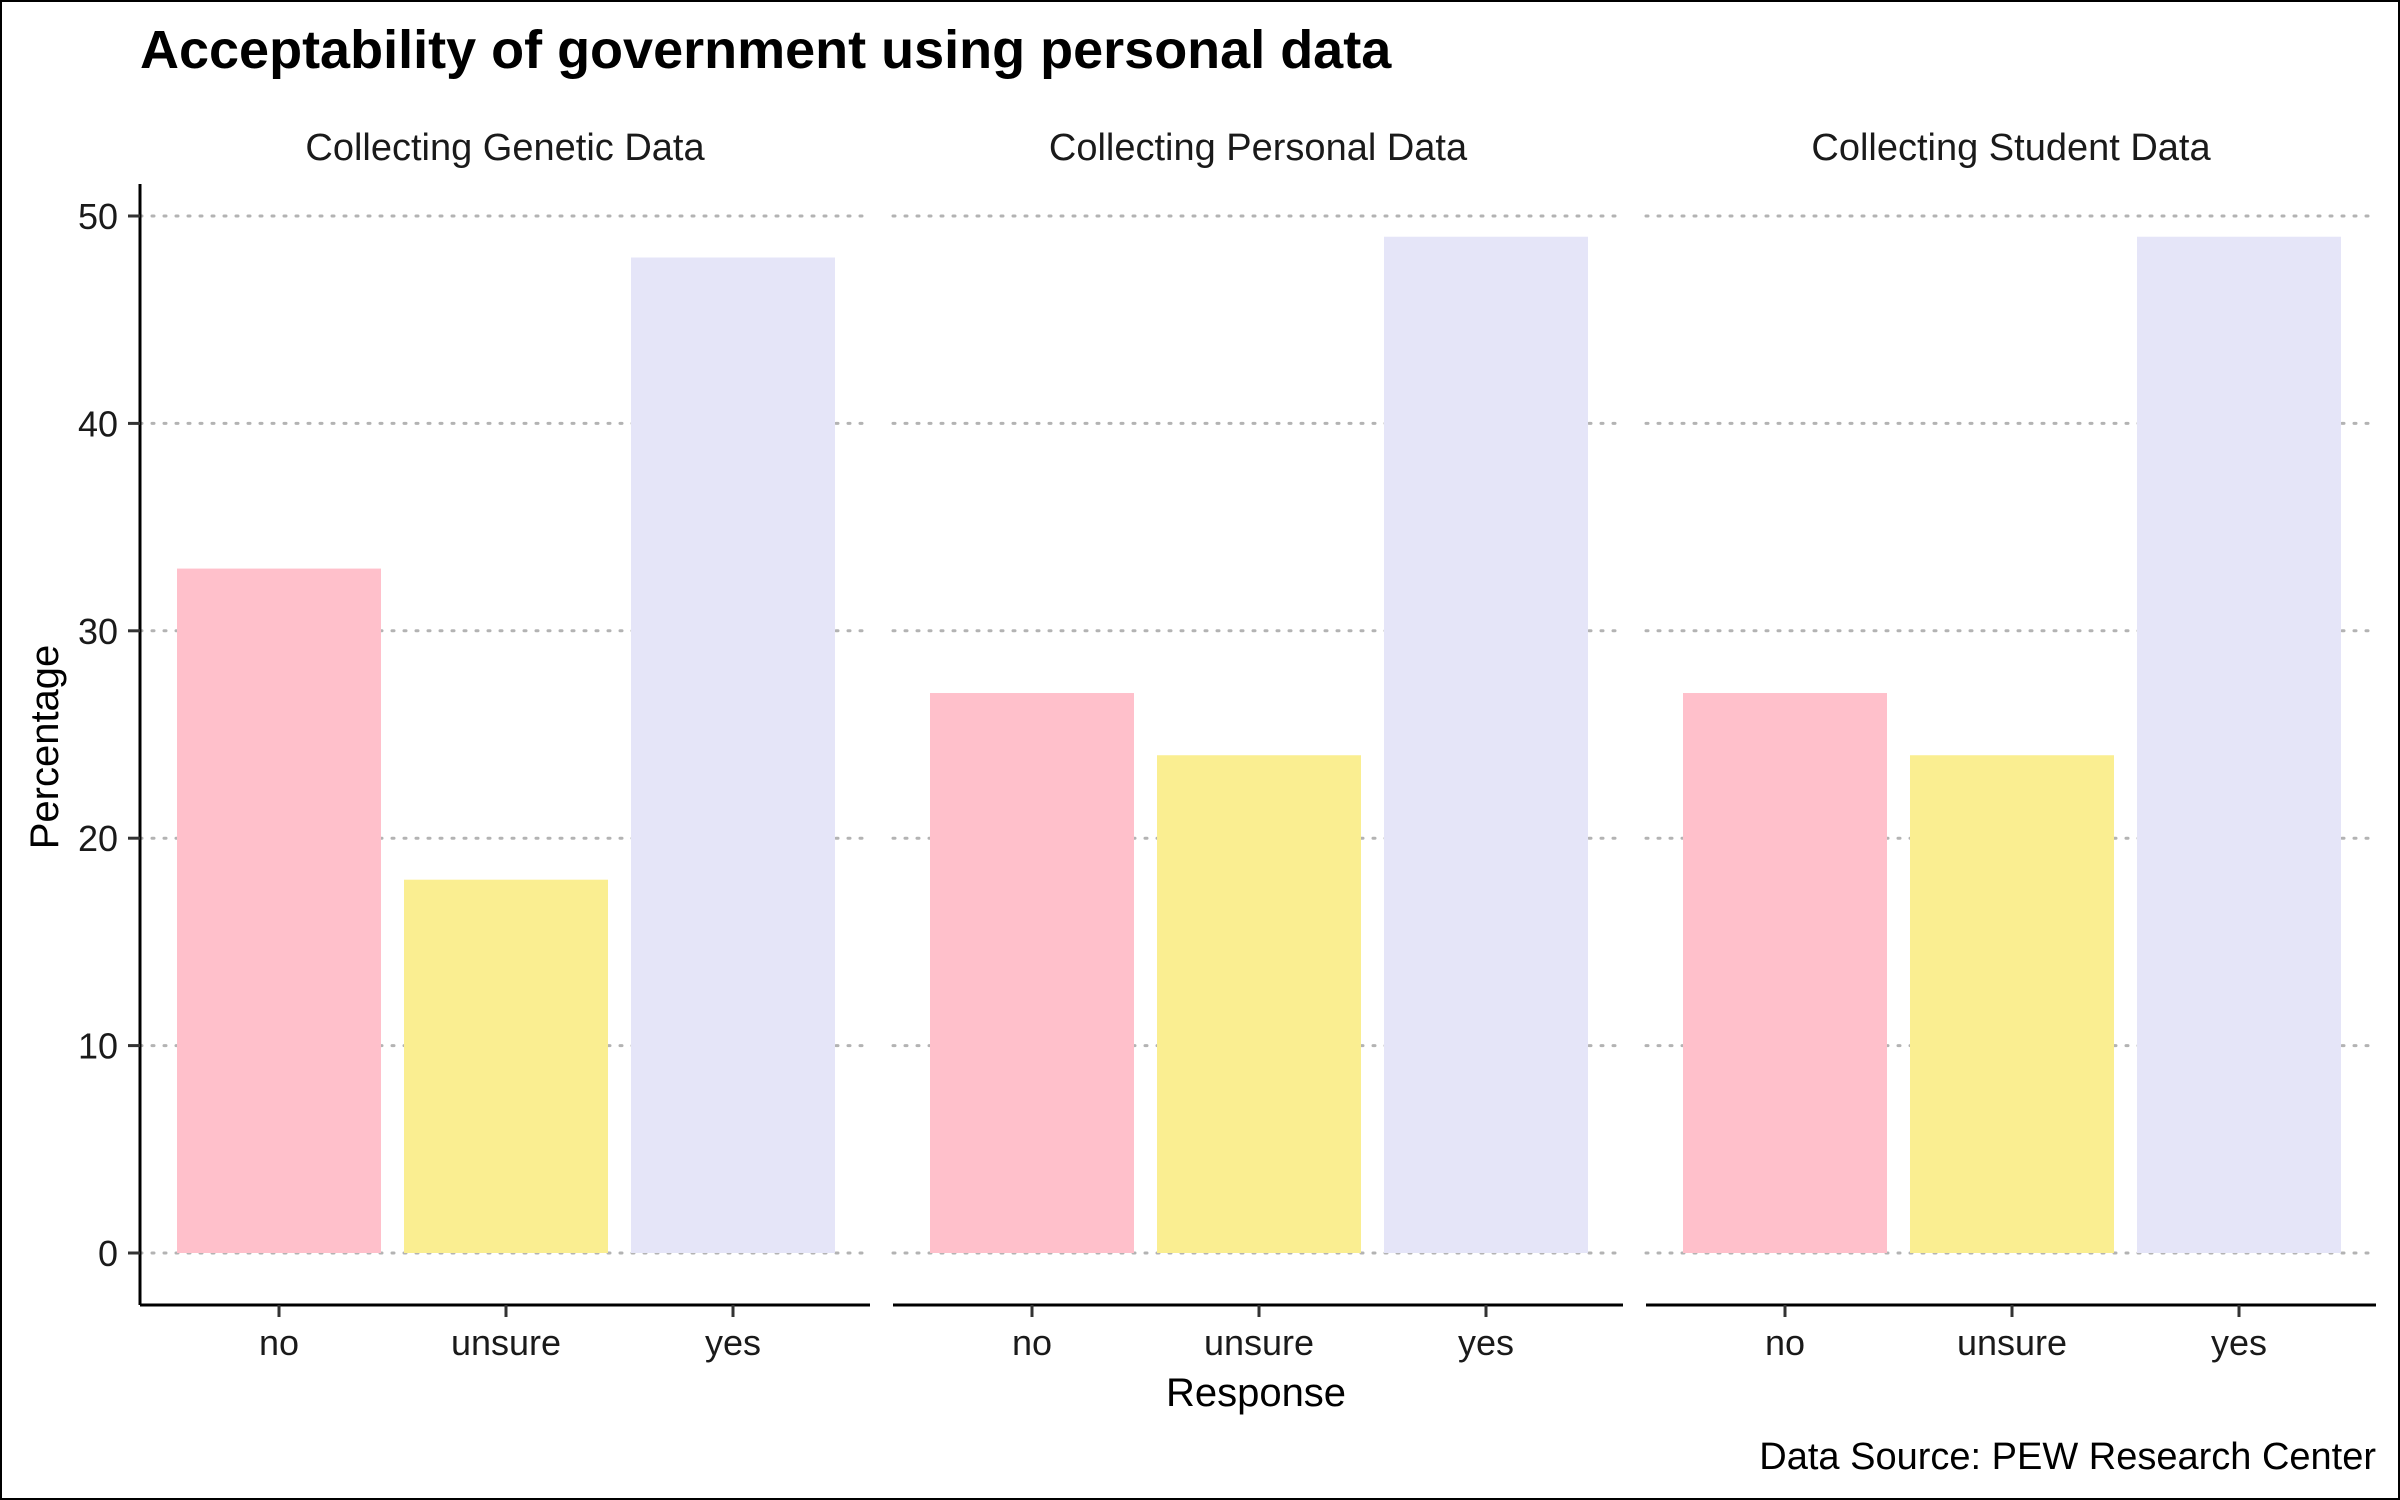 This screenshot has width=2400, height=1500. I want to click on facet-label-personal: Collecting Personal Data, so click(1258, 148).